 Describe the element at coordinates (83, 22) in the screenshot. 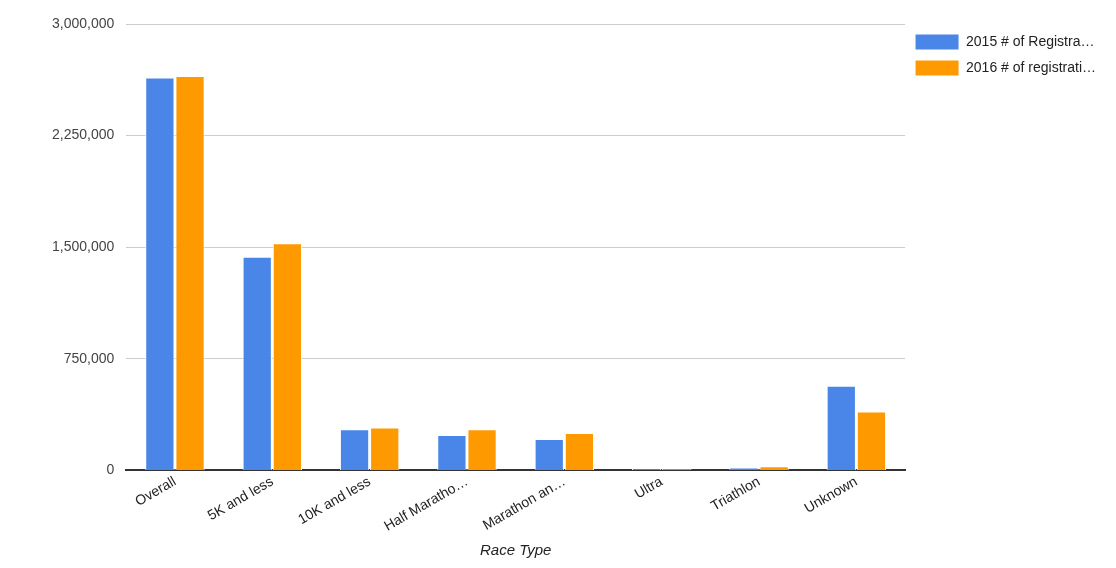

I see `y-tick-label: 3,000,000` at that location.